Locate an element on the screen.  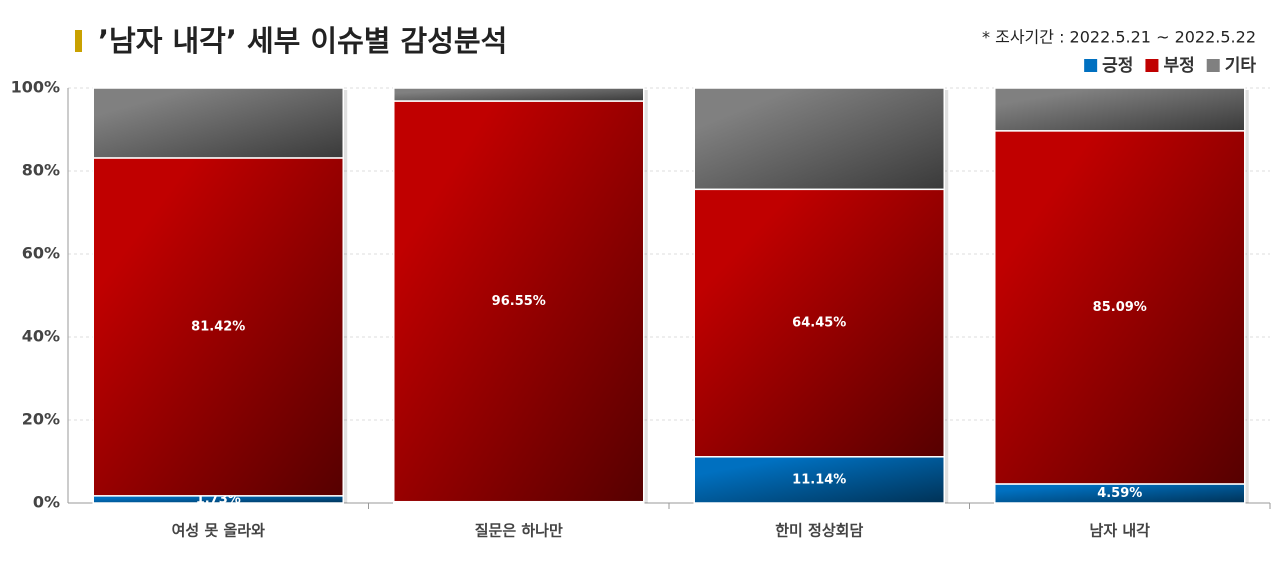
data-label: 11.14% is located at coordinates (819, 479).